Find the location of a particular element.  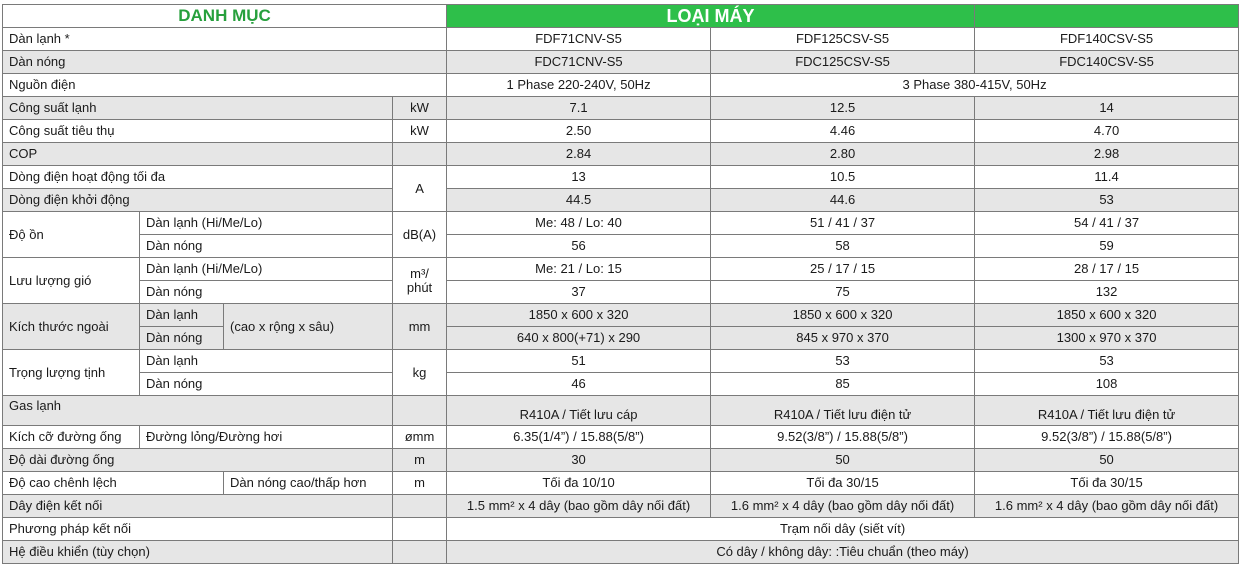

row-start-current: Dòng điện khởi động 44.5 44.6 53 is located at coordinates (621, 200).